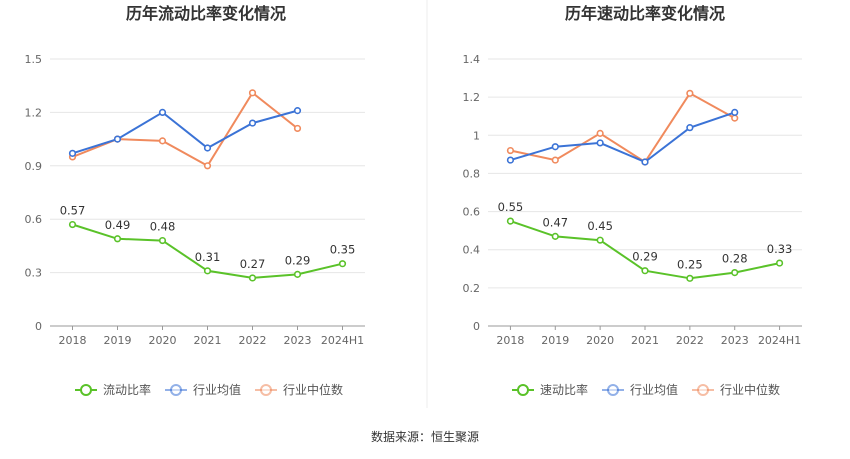 This screenshot has height=459, width=850. What do you see at coordinates (424, 437) in the screenshot?
I see `data-source-note: 数据来源：恒生聚源` at bounding box center [424, 437].